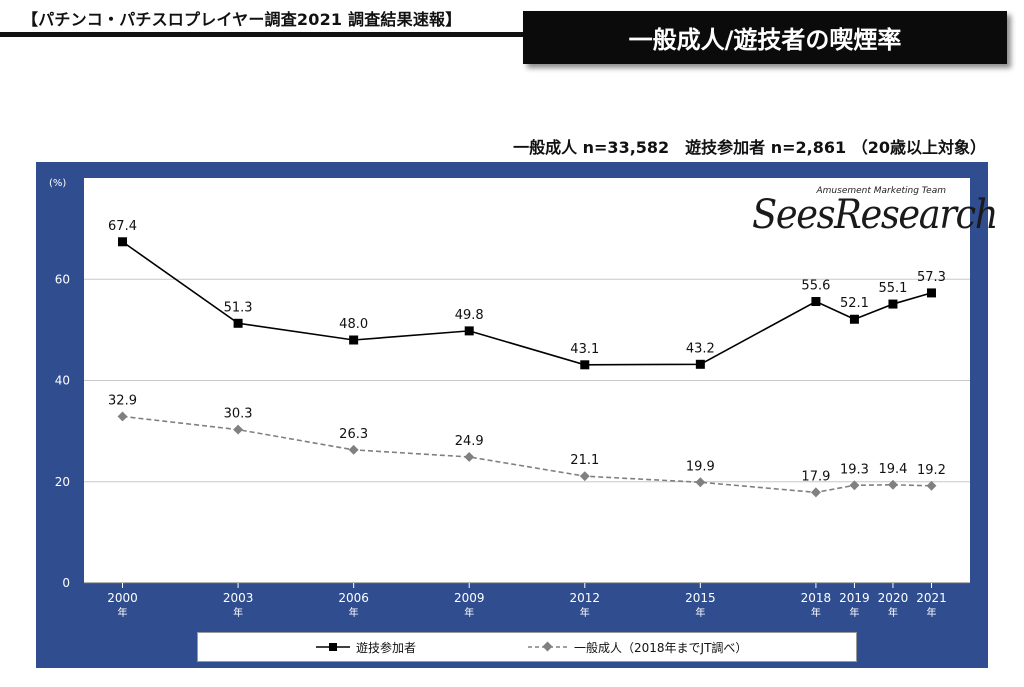  I want to click on sample-size-note: 一般成人 n=33,582 遊技参加者 n=2,861 （20歳以上対象）, so click(749, 147).